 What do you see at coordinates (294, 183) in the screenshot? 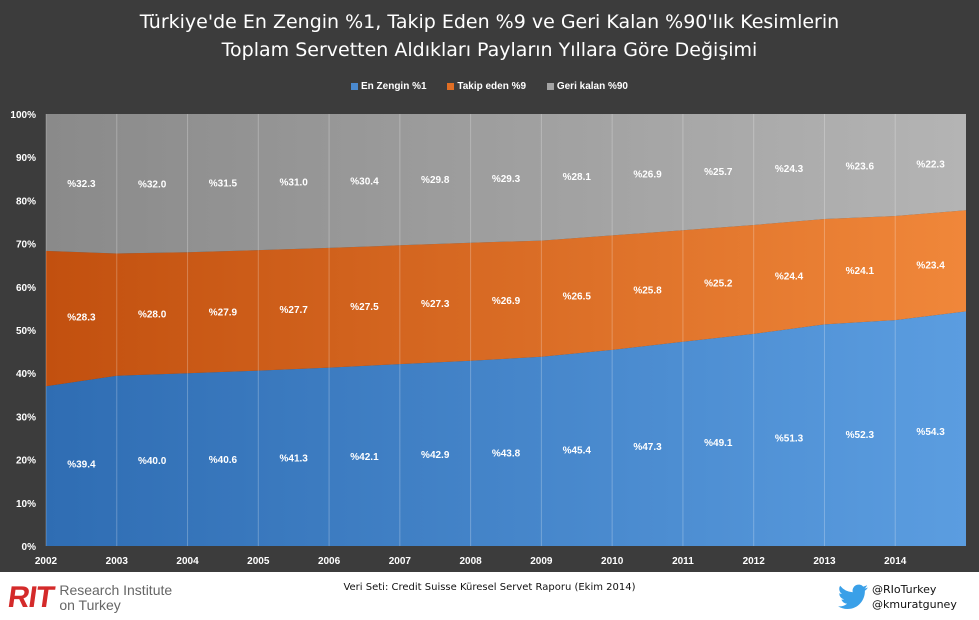
I see `data-label-rest-90: %31.0` at bounding box center [294, 183].